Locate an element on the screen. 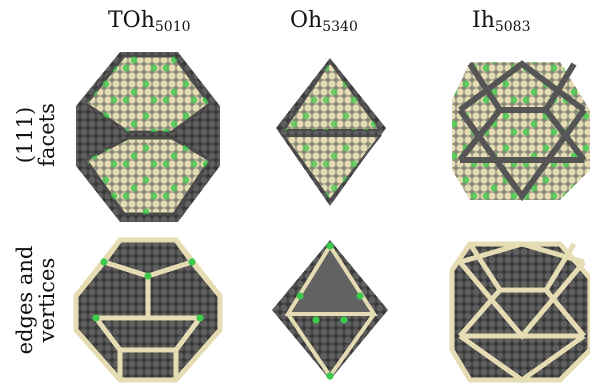 The image size is (590, 383). oh-facets-particle is located at coordinates (331, 132).